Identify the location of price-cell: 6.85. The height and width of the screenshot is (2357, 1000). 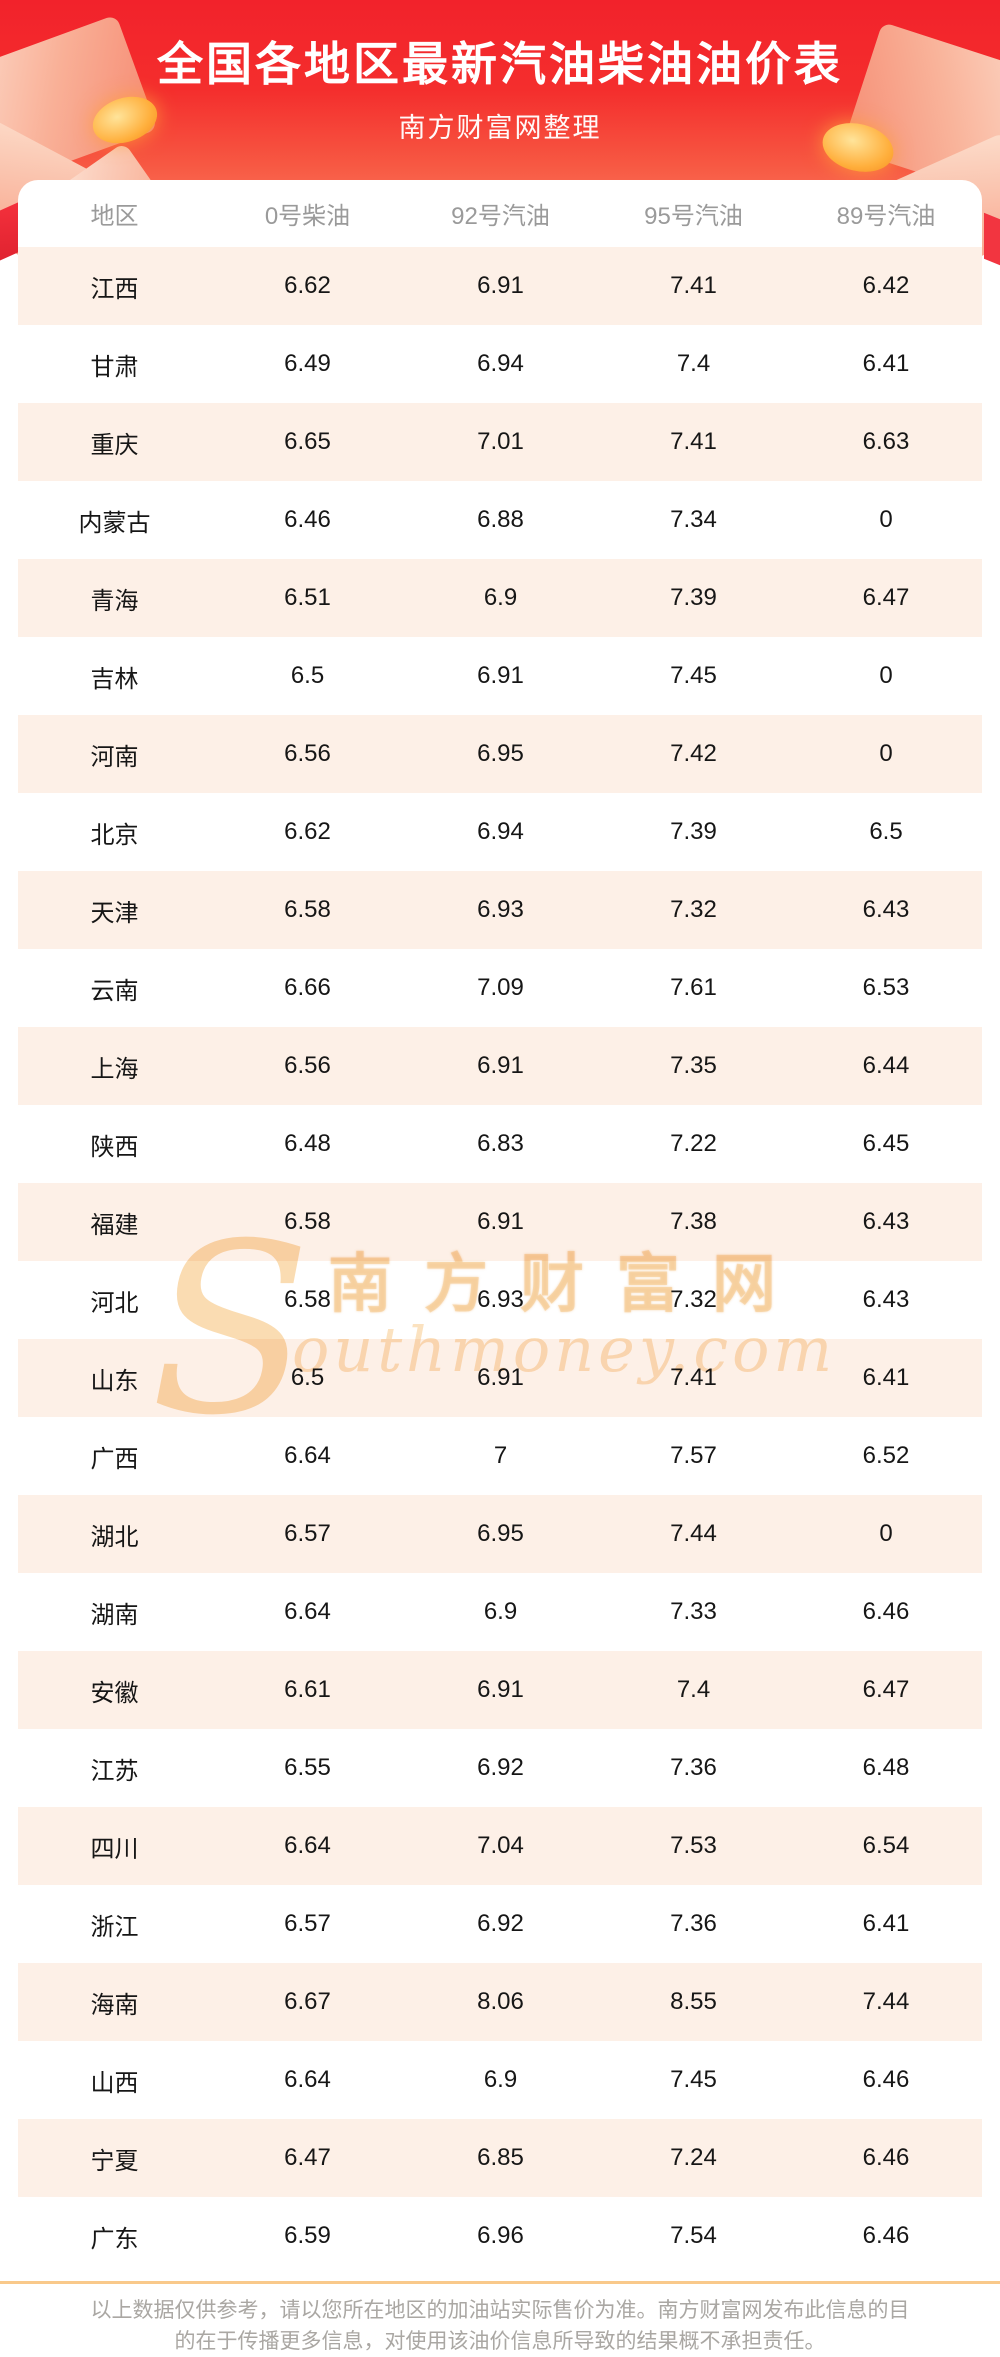
(500, 2157).